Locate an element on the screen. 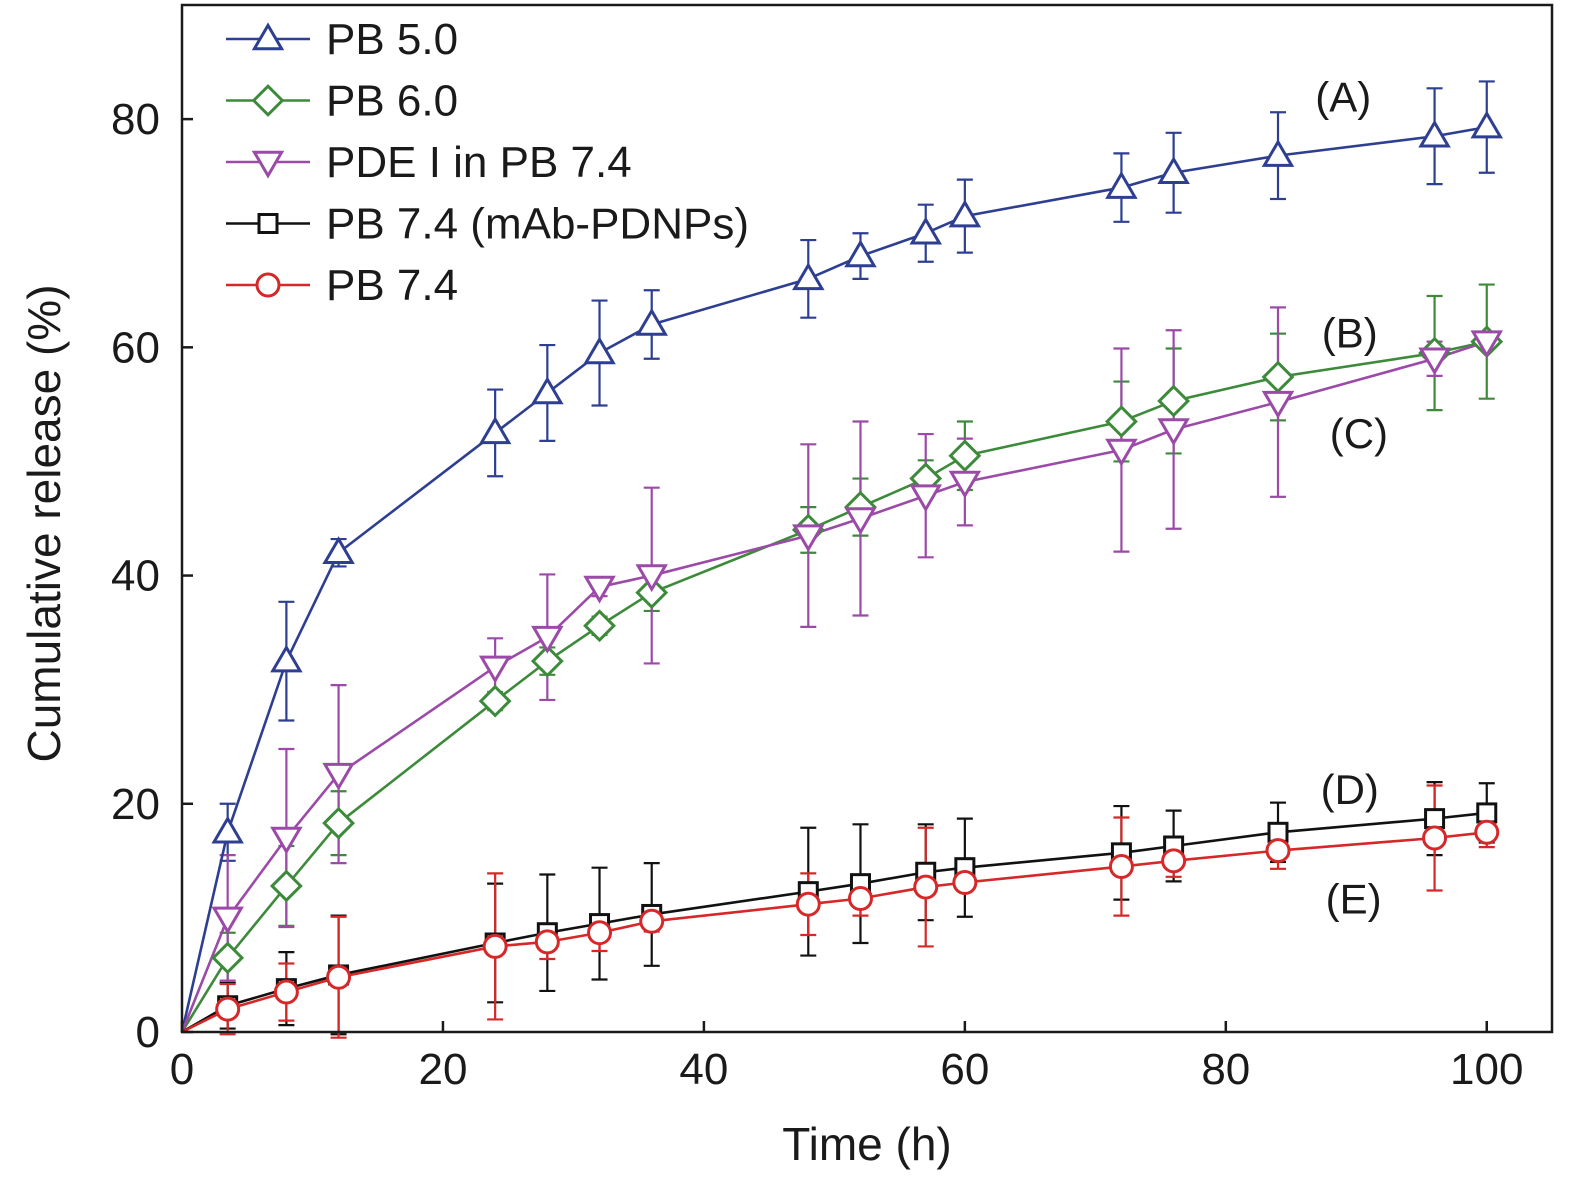 This screenshot has height=1186, width=1575. x-tick-label: 20 is located at coordinates (442, 1069).